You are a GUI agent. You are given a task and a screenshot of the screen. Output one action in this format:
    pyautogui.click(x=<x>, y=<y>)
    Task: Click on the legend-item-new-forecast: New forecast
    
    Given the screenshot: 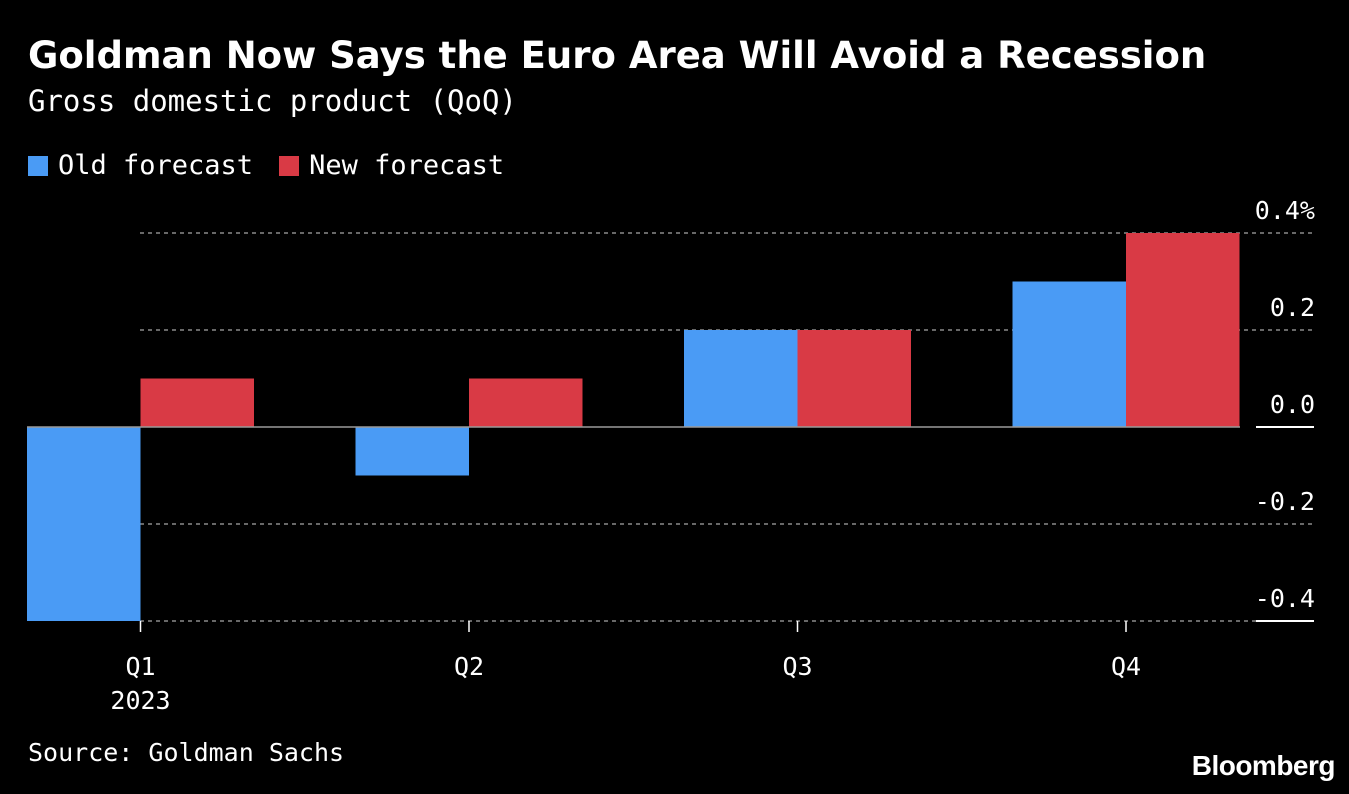 What is the action you would take?
    pyautogui.click(x=391, y=165)
    